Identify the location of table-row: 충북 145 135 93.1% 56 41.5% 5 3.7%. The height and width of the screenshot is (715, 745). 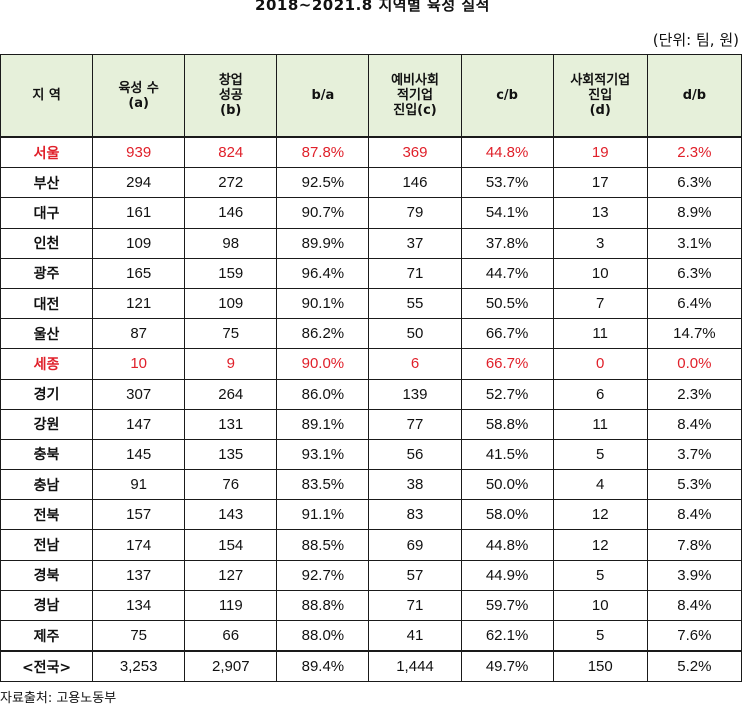
(371, 454).